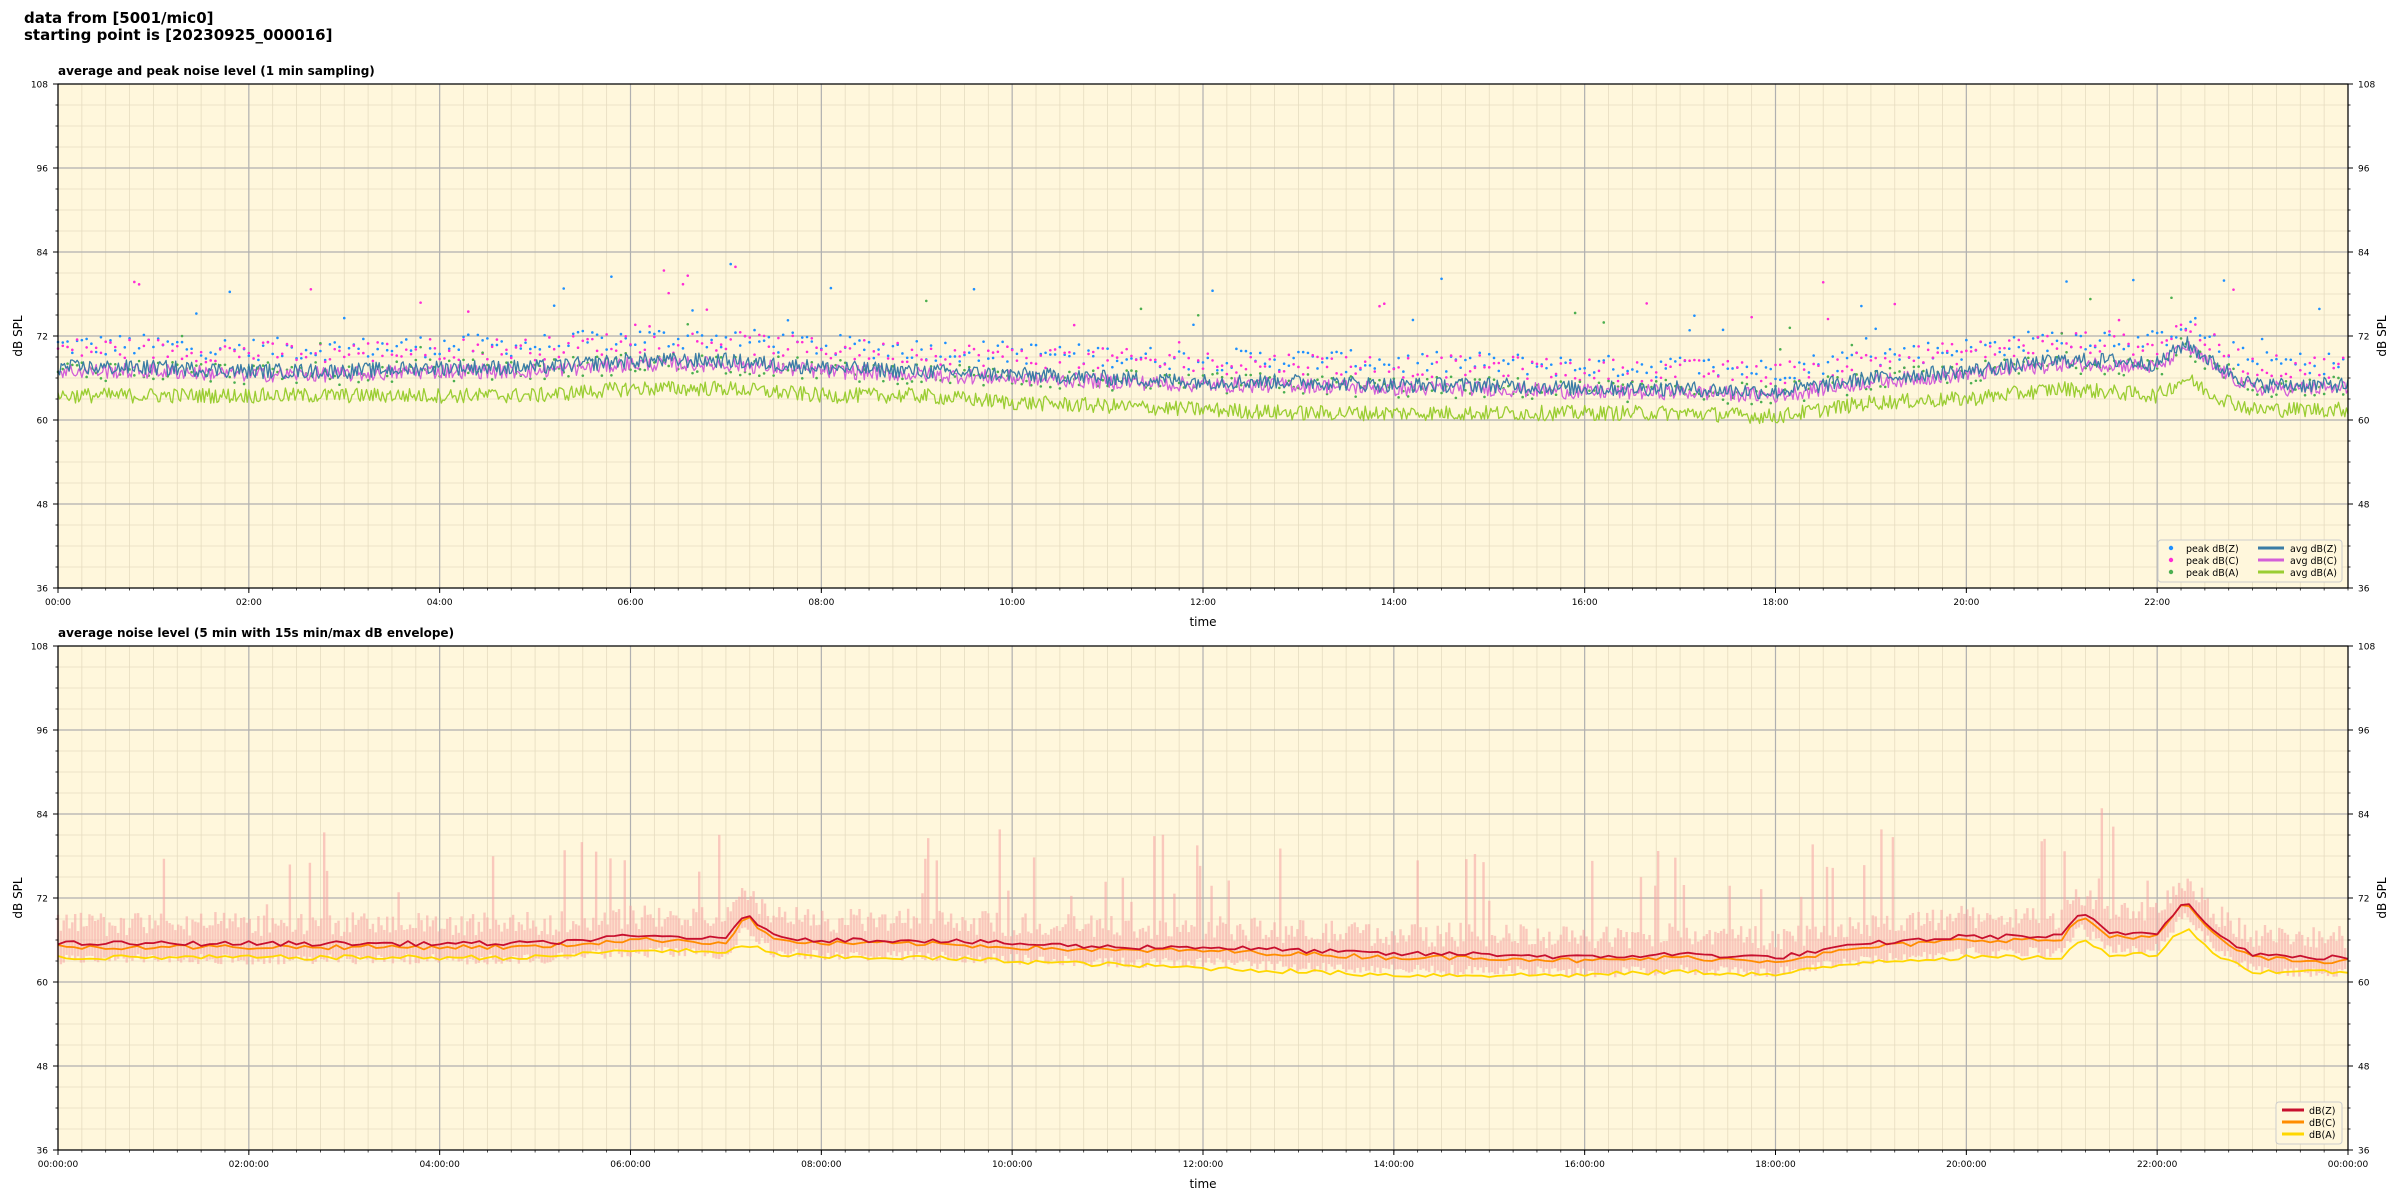  Describe the element at coordinates (2313, 573) in the screenshot. I see `legend-label: avg dB(A)` at that location.